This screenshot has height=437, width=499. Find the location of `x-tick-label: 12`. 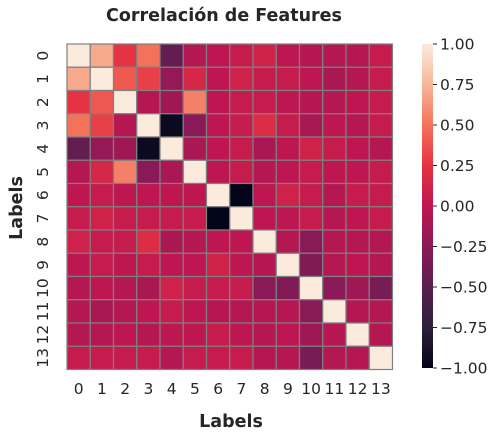

x-tick-label: 12 is located at coordinates (358, 389).